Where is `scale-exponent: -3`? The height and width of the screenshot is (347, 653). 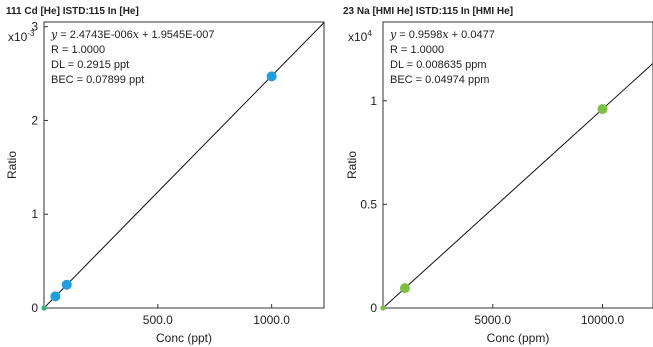
scale-exponent: -3 is located at coordinates (31, 33).